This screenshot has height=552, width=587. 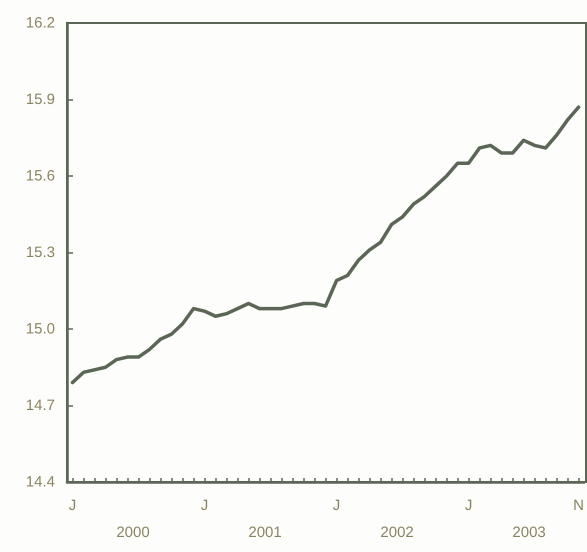 What do you see at coordinates (397, 532) in the screenshot?
I see `text: 2002` at bounding box center [397, 532].